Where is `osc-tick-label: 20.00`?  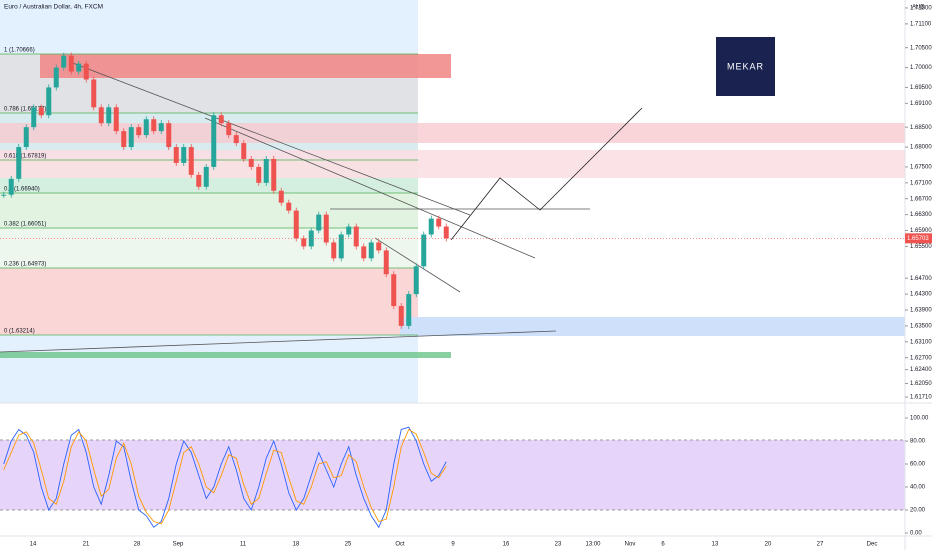 osc-tick-label: 20.00 is located at coordinates (918, 511).